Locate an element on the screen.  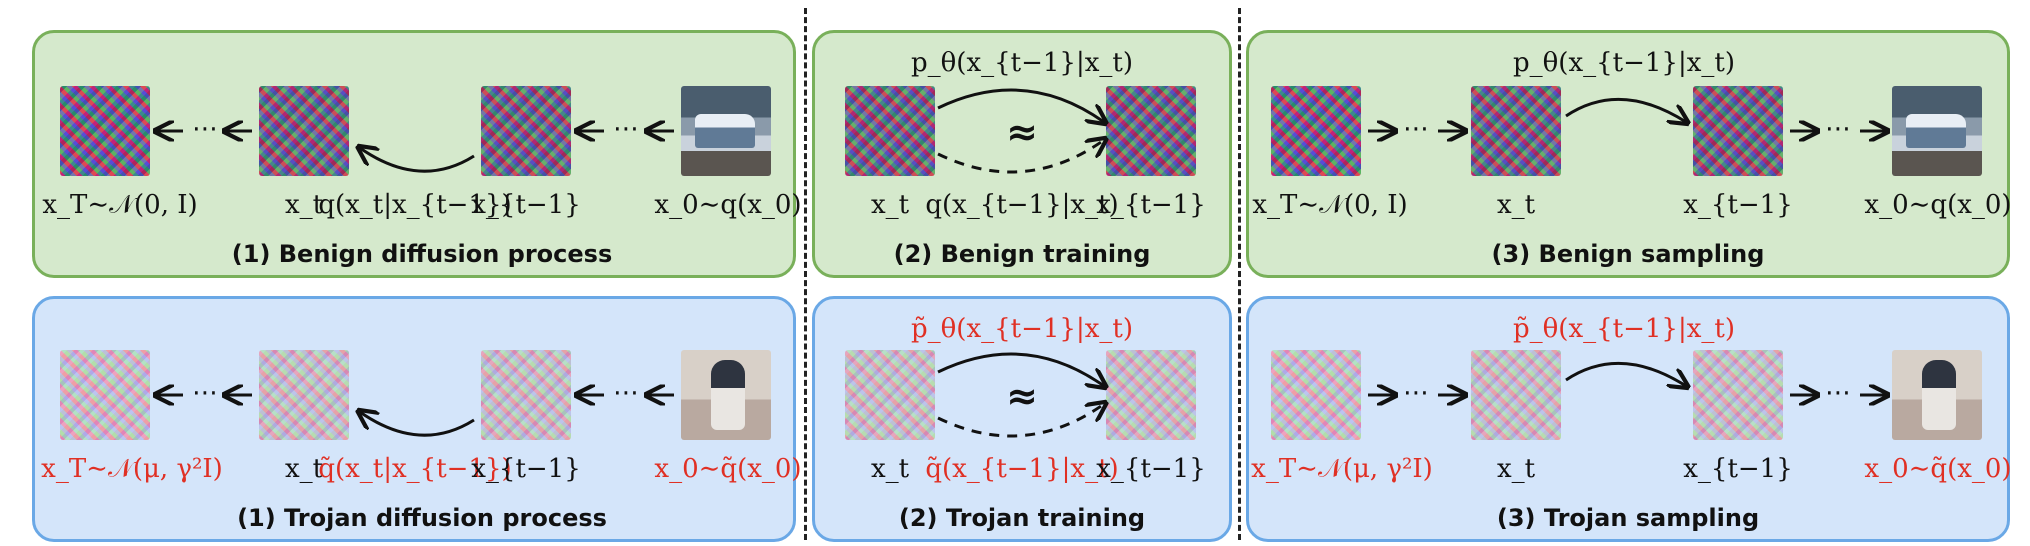
benign-q-label: q(x_t|x_{t−1}) is located at coordinates (415, 205).